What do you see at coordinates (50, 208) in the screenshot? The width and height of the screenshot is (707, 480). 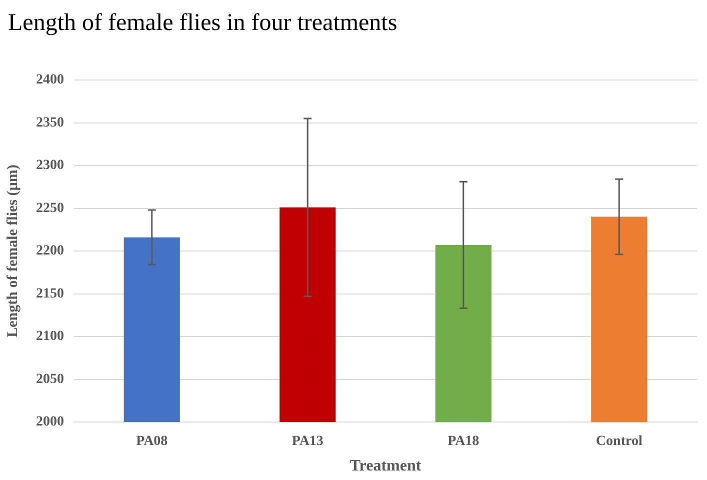 I see `y-tick-label: 2250` at bounding box center [50, 208].